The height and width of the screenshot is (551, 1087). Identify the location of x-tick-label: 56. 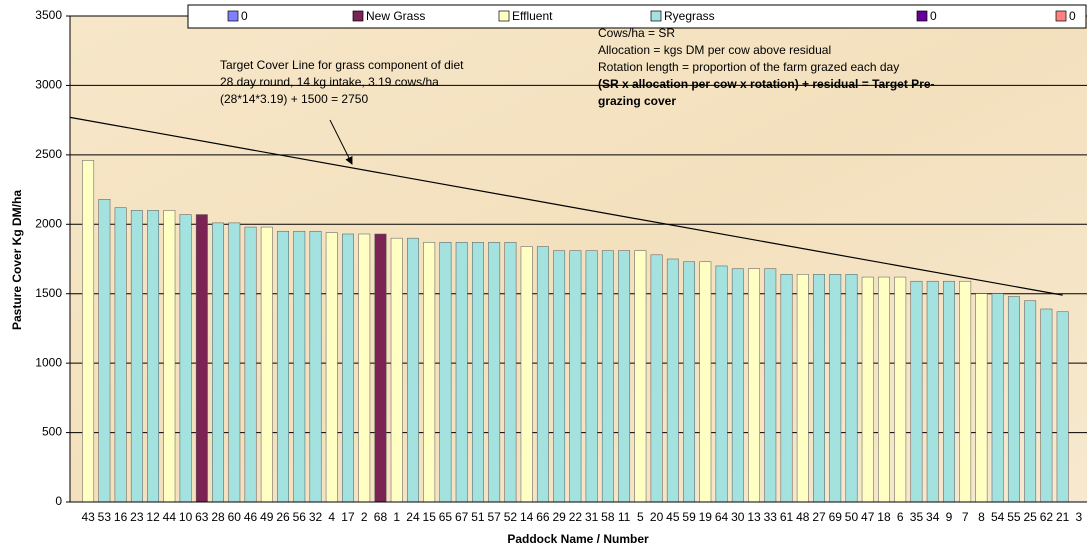
(300, 517).